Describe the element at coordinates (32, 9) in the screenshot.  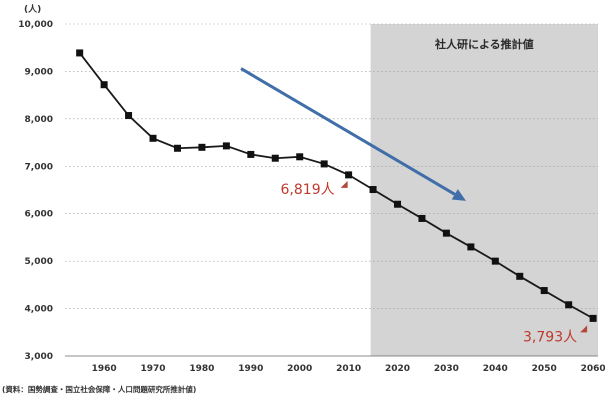
I see `y-unit-label: (人)` at that location.